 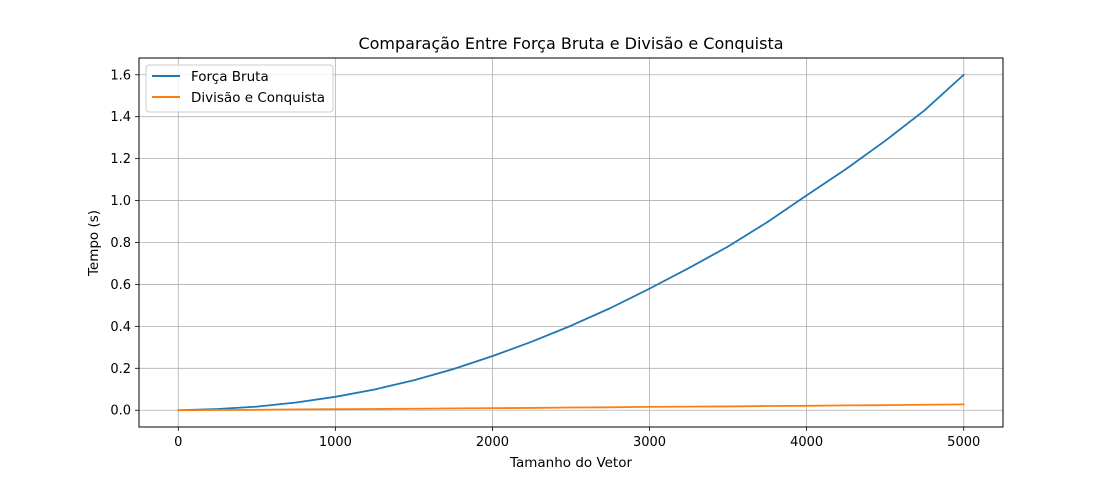 What do you see at coordinates (258, 98) in the screenshot?
I see `legend-label-divisao-e-conquista: Divisão e Conquista` at bounding box center [258, 98].